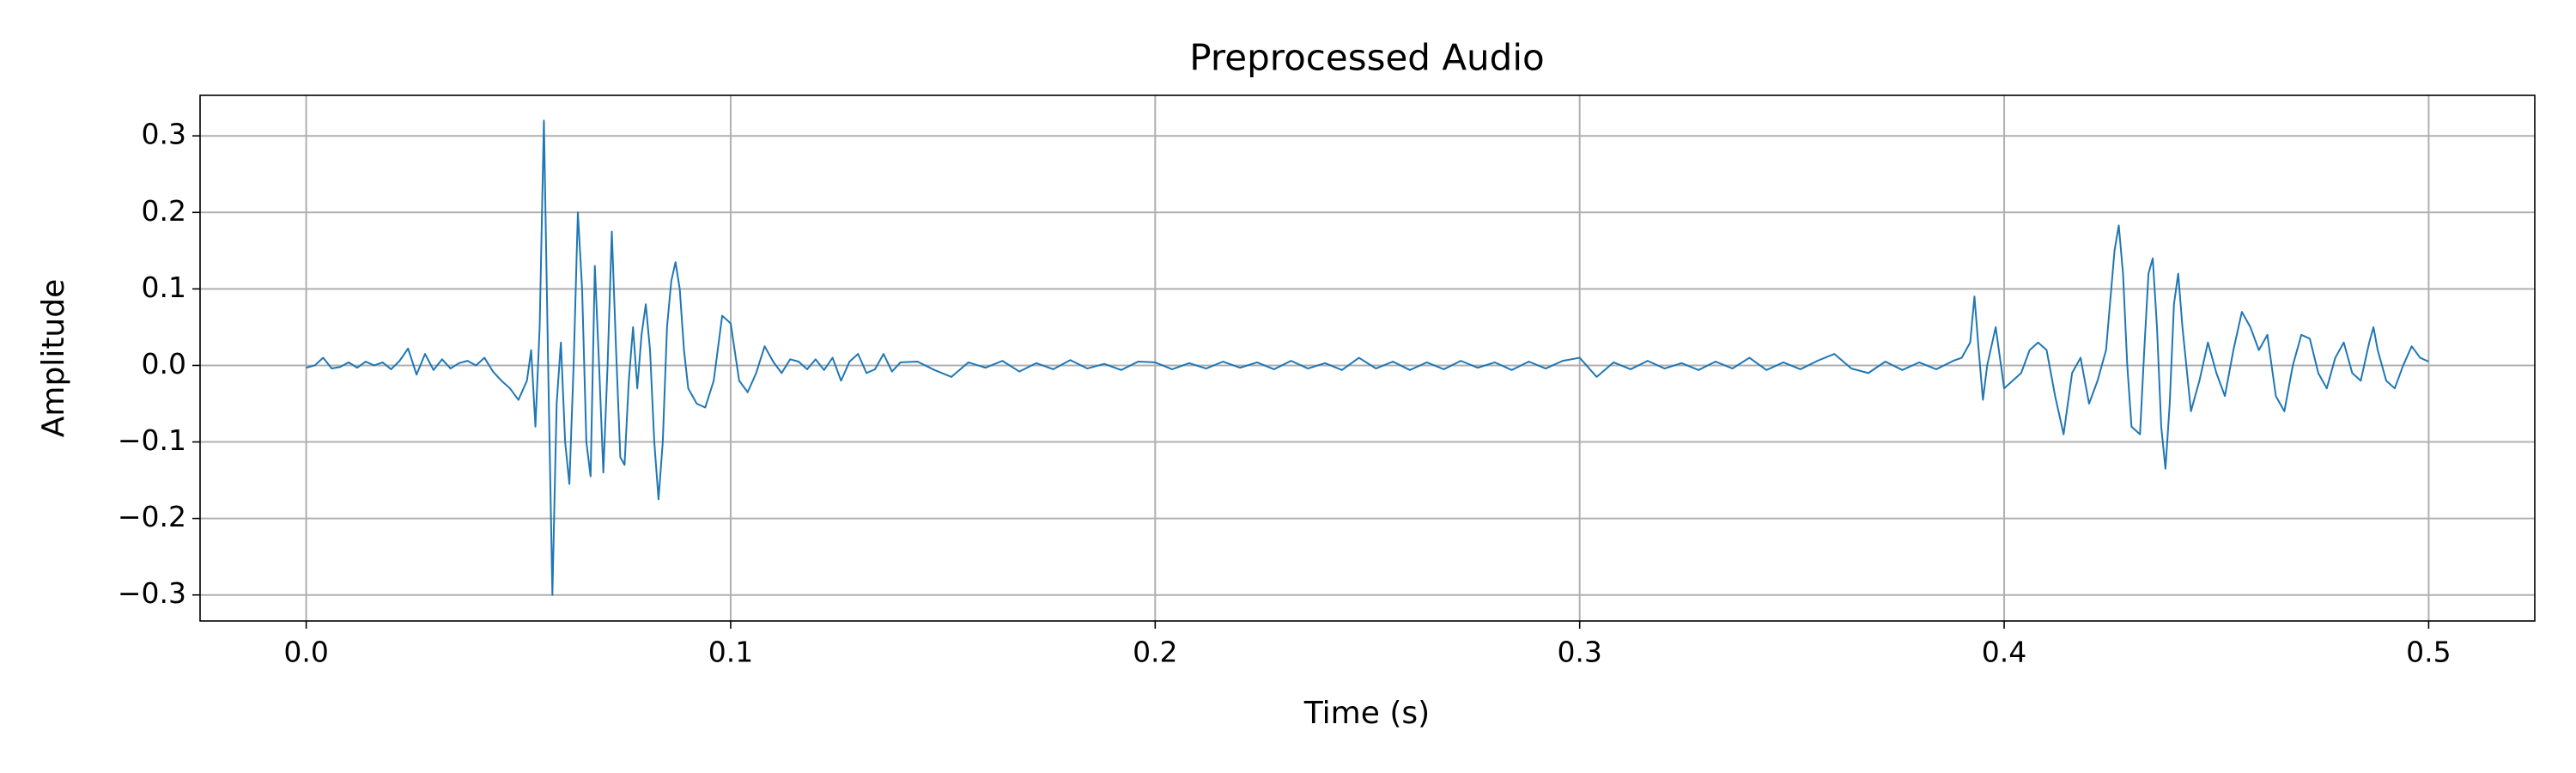  What do you see at coordinates (2004, 652) in the screenshot?
I see `x-tick-label: 0.4` at bounding box center [2004, 652].